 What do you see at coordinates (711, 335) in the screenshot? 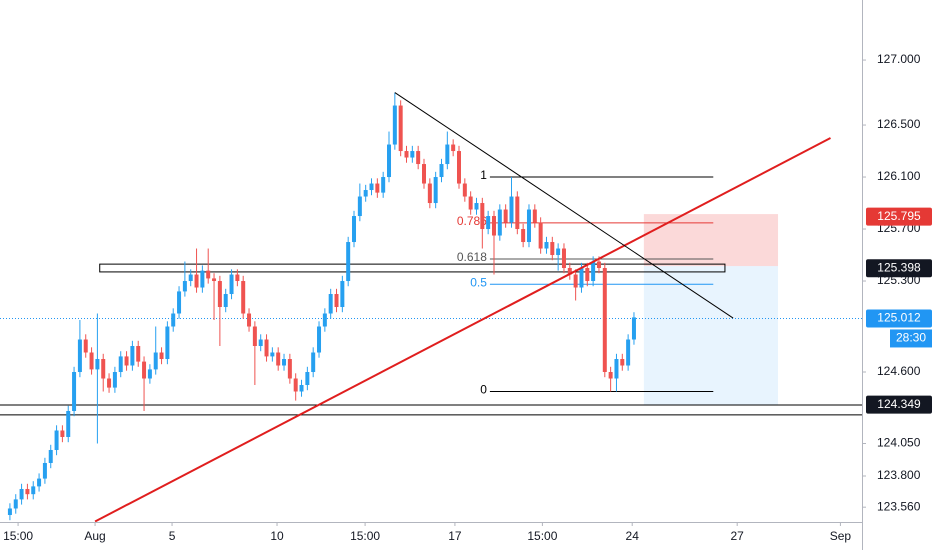
I see `target-zone` at bounding box center [711, 335].